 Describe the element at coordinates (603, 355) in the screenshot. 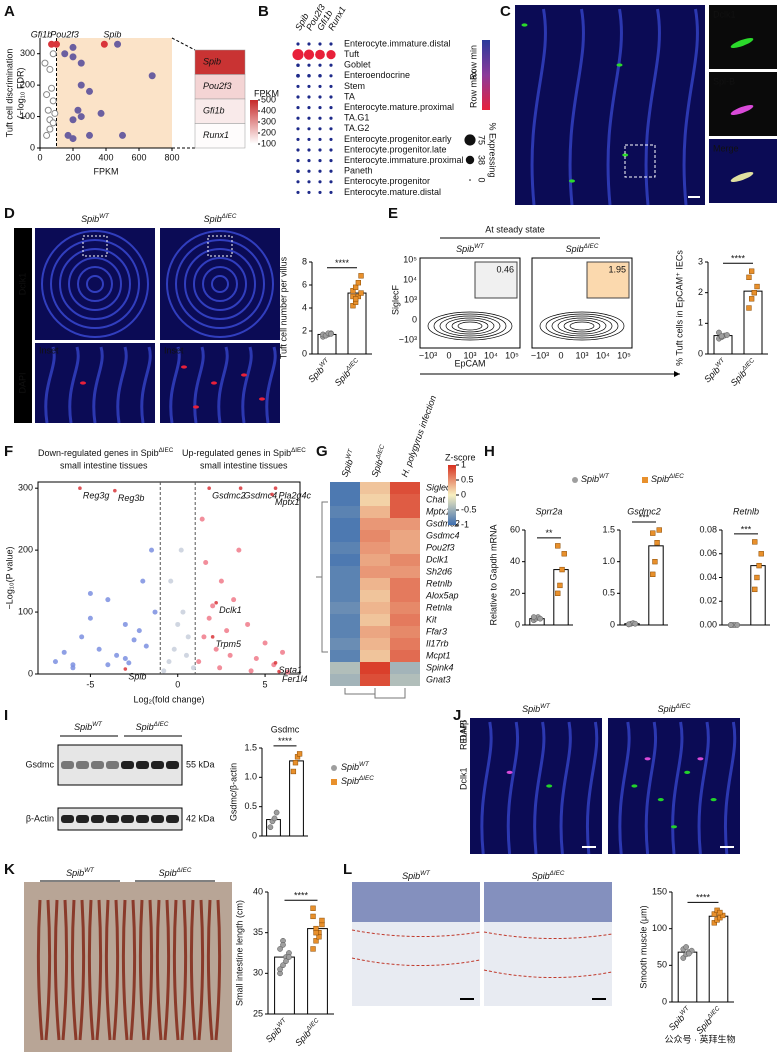

I see `x-tick-label: 10⁴` at that location.